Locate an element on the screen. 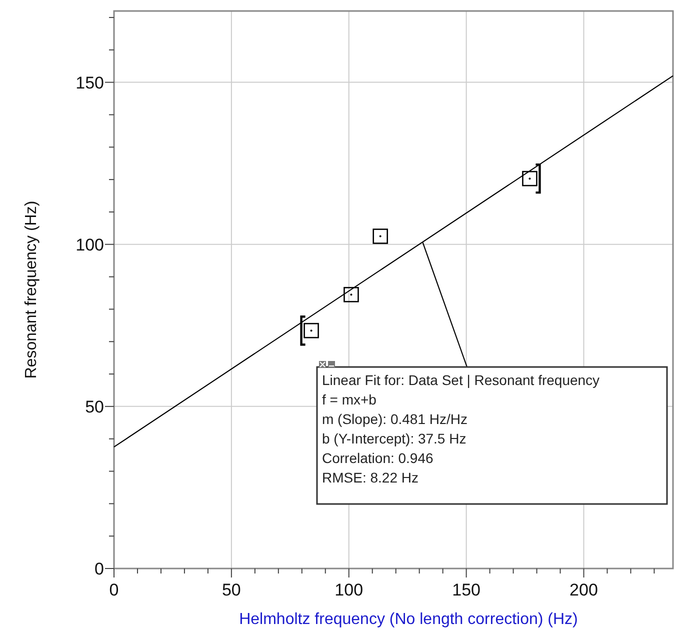  x-tick-label: 200 is located at coordinates (584, 590).